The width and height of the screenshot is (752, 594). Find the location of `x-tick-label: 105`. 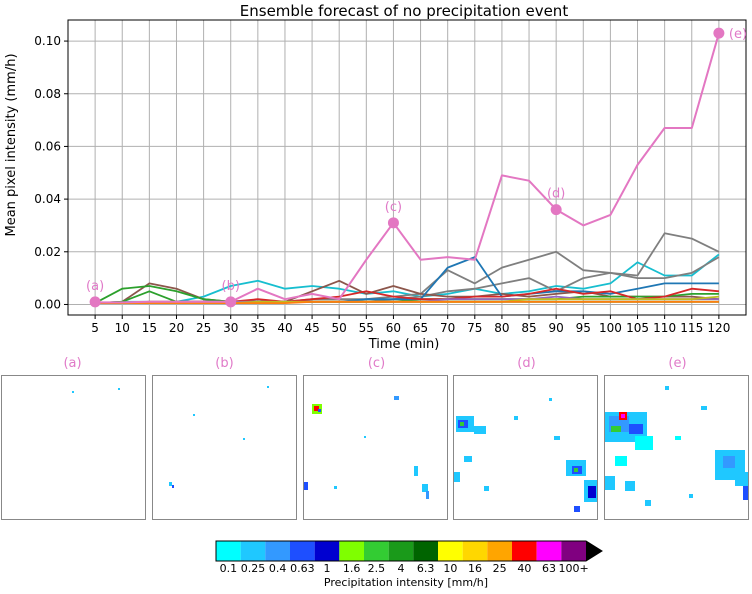

x-tick-label: 105 is located at coordinates (637, 328).